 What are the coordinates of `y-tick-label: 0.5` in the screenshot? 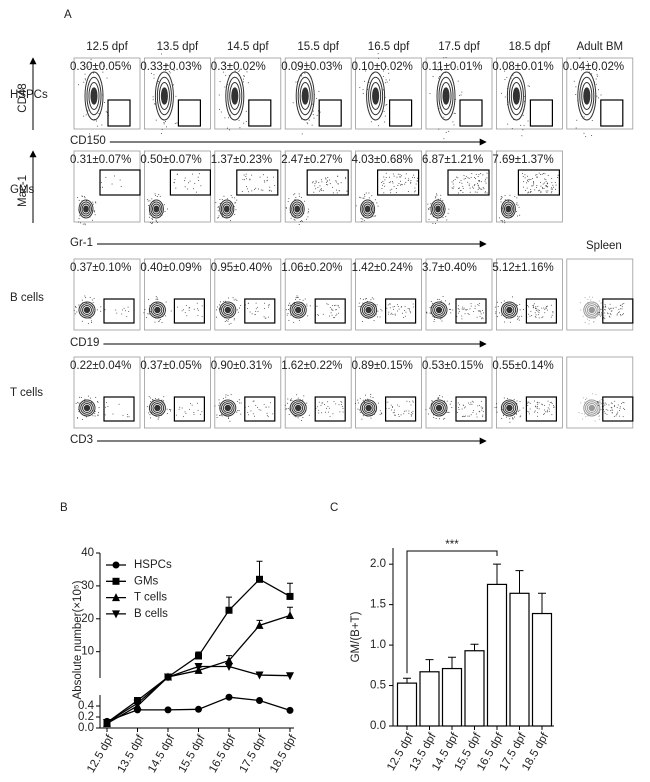 It's located at (378, 686).